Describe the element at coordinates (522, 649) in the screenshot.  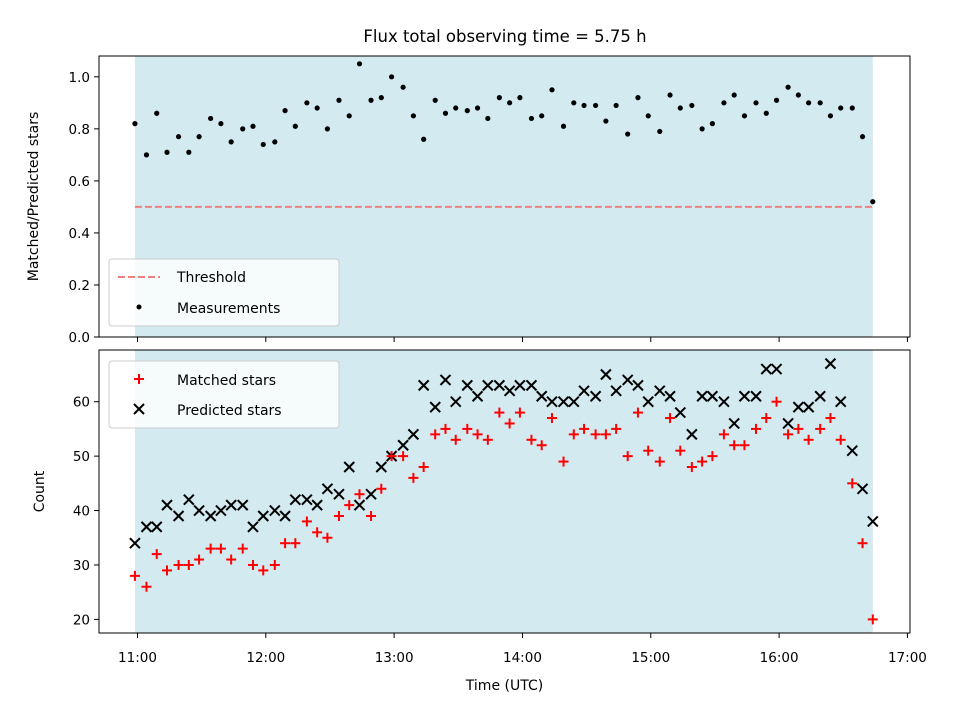
I see `count-x-ticks: 11:00 12:00 13:00 14:00 15:00 16:00 17:00` at that location.